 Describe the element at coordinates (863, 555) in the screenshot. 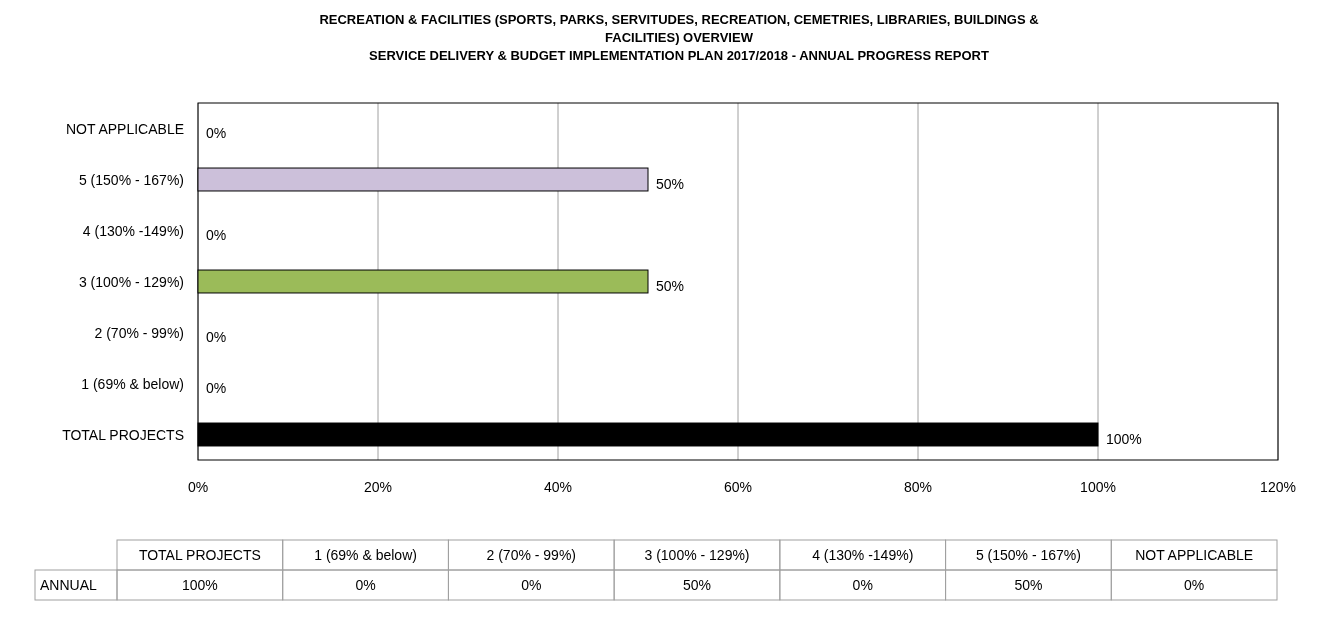

I see `category-label: 4 (130% -149%)` at that location.